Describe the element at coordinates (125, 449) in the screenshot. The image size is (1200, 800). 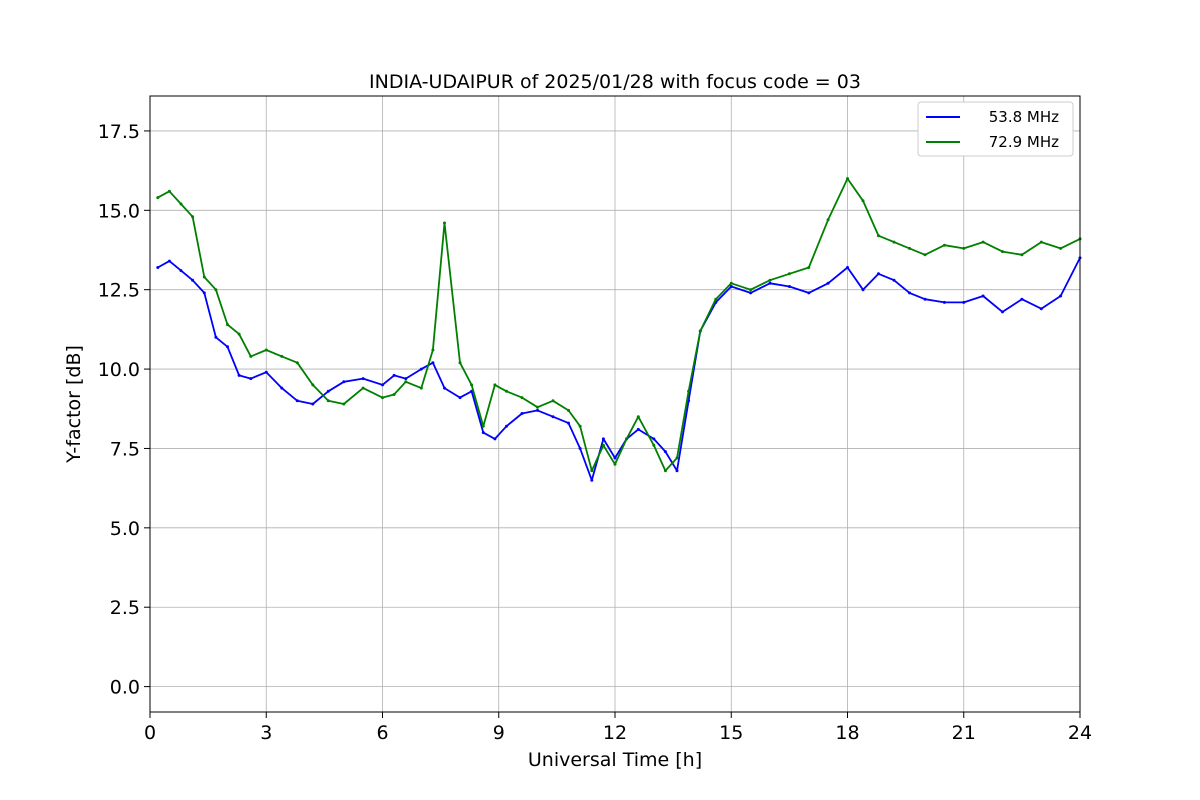
I see `y-tick-label: 7.5` at that location.